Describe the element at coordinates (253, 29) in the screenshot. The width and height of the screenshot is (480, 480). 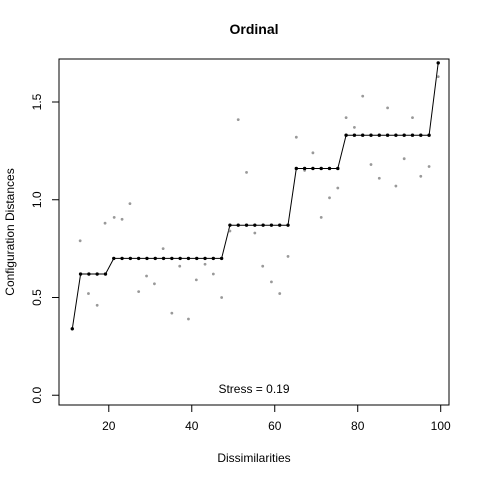
I see `chart-title: Ordinal` at that location.